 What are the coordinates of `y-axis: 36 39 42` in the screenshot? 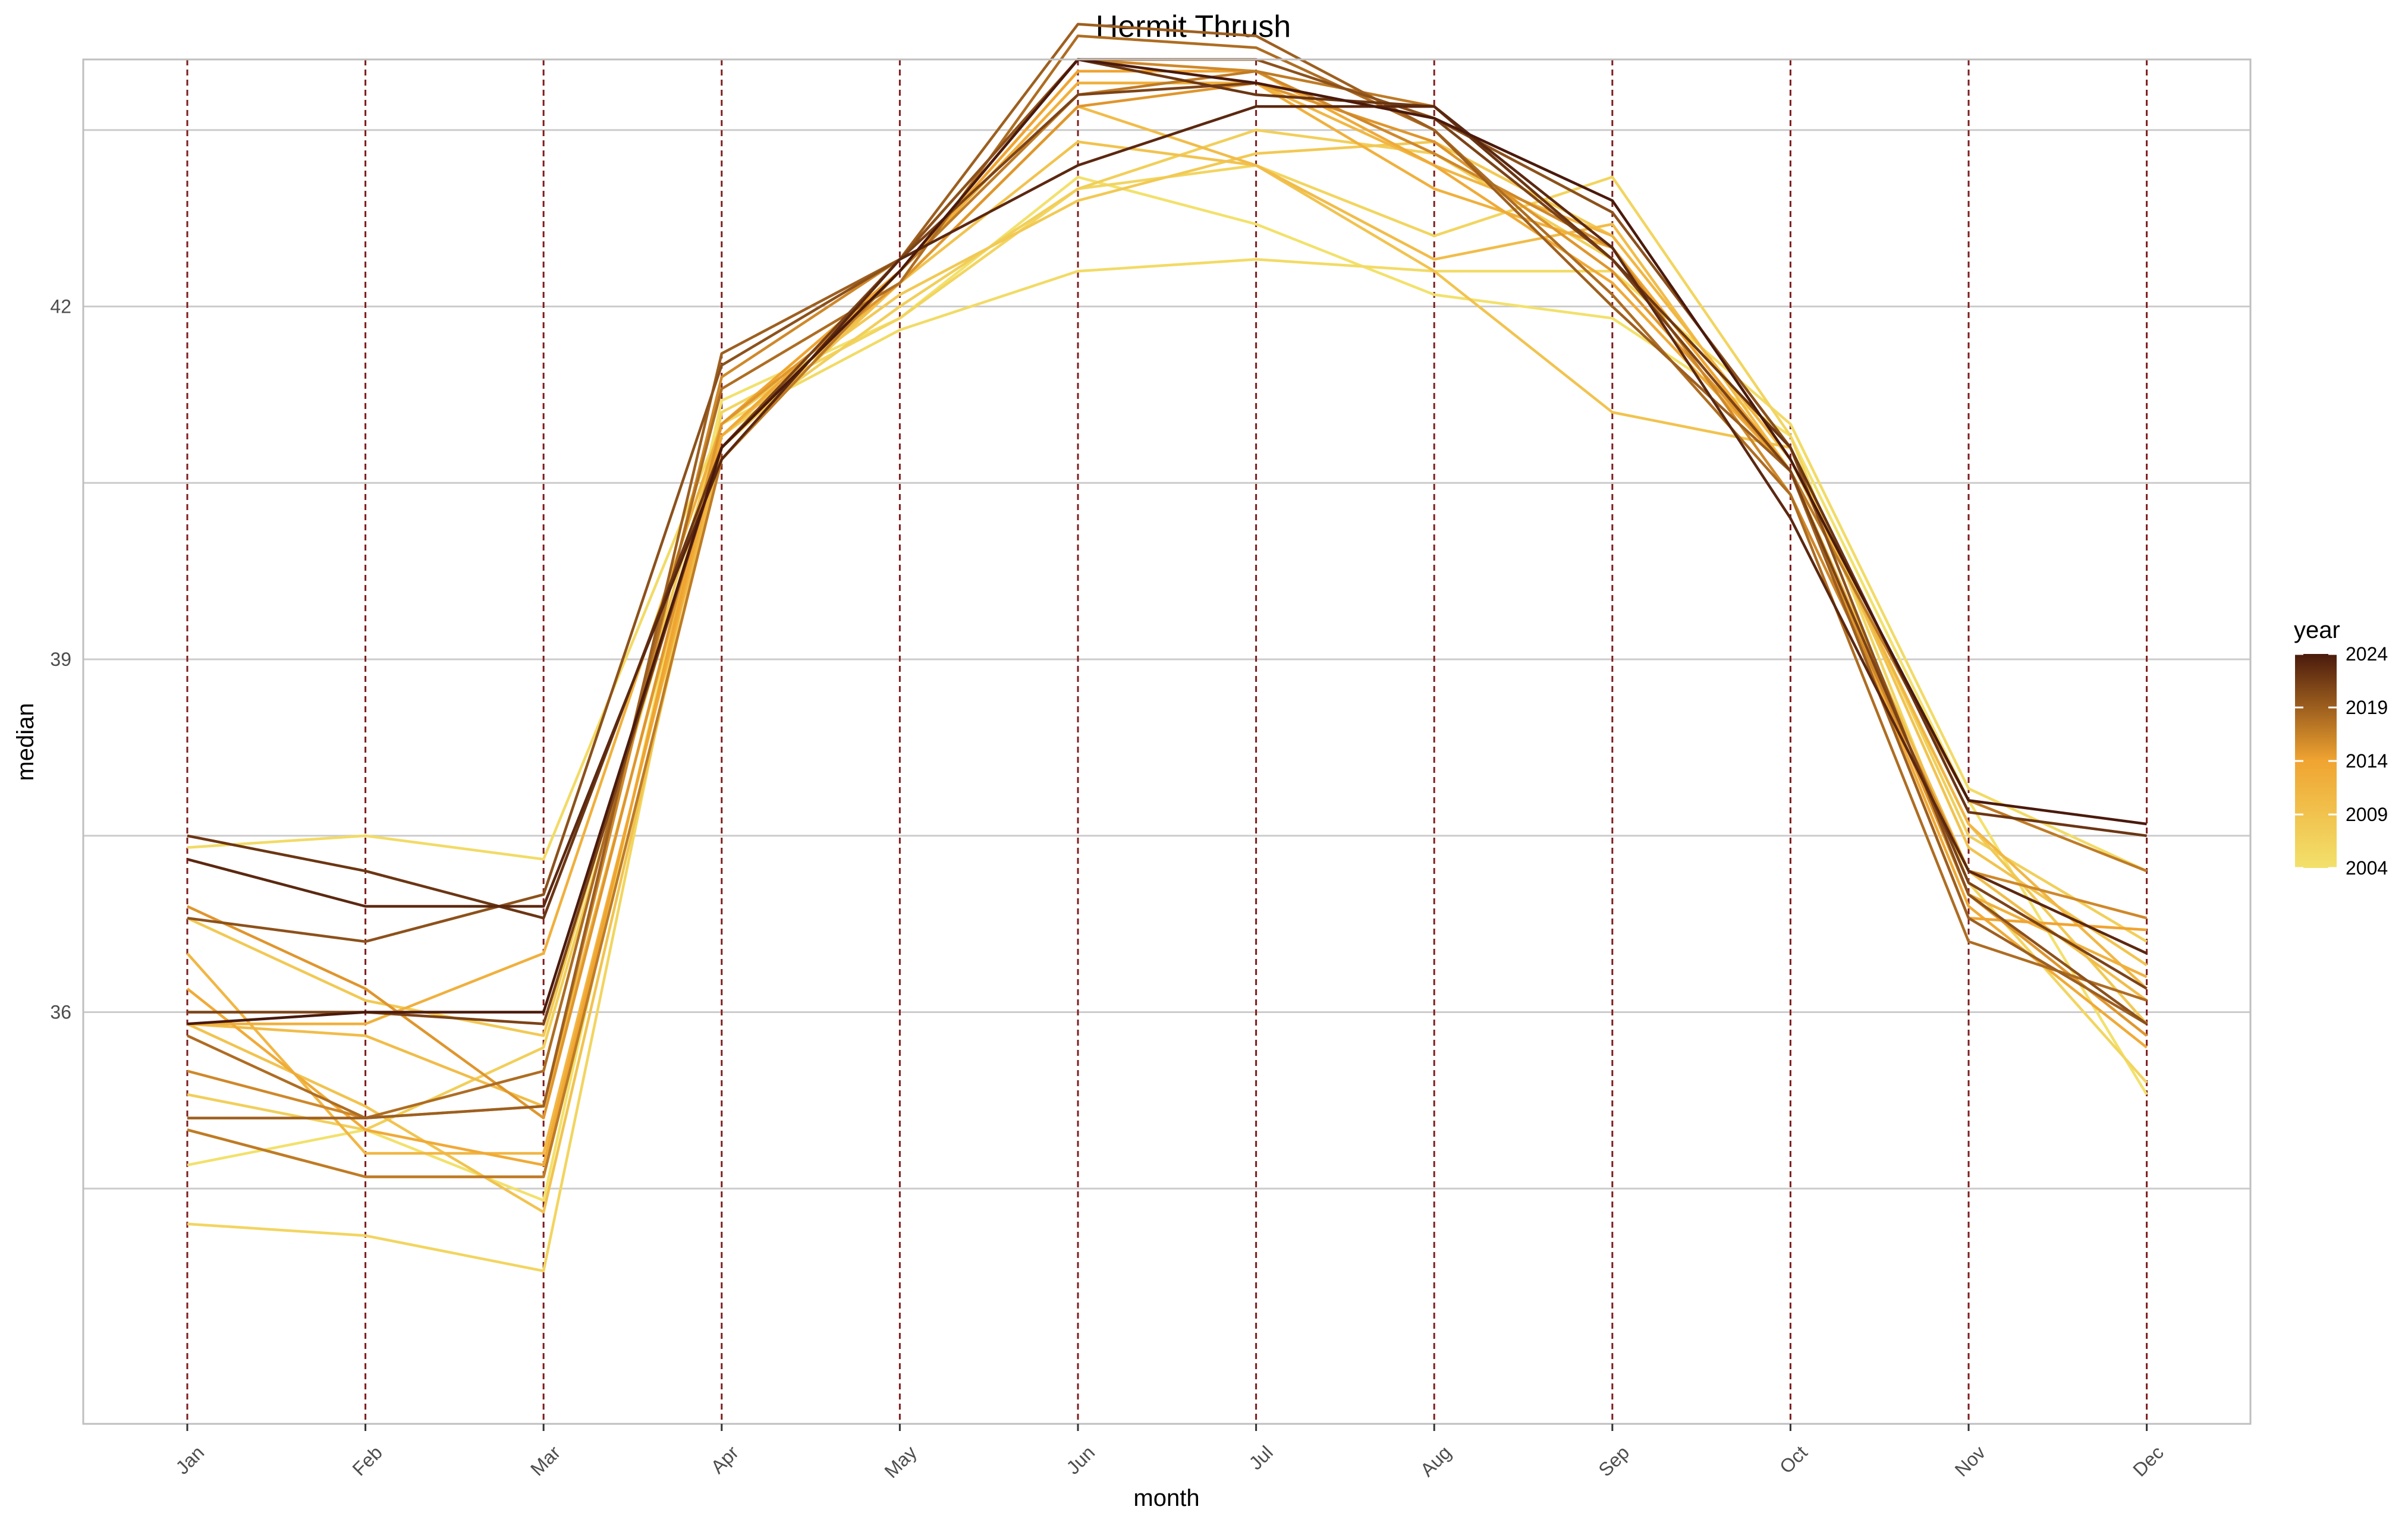 It's located at (60, 659).